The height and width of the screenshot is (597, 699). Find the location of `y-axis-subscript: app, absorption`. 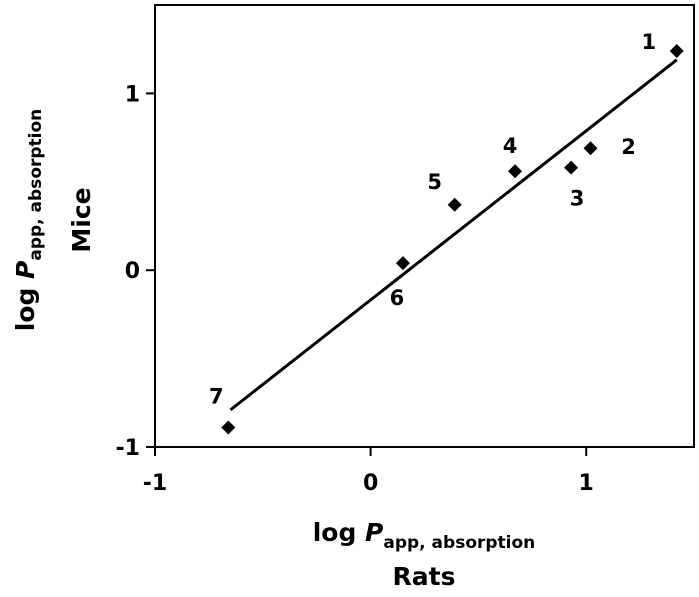

y-axis-subscript: app, absorption is located at coordinates (36, 185).